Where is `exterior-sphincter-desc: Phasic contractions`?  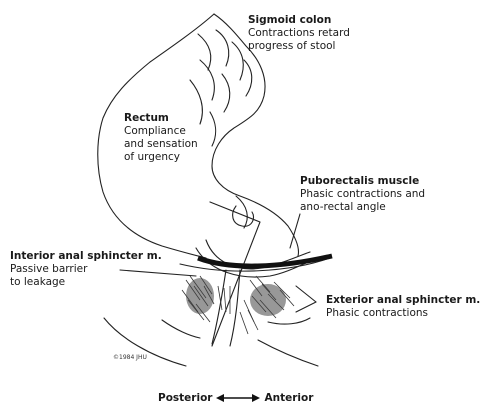 exterior-sphincter-desc: Phasic contractions is located at coordinates (377, 313).